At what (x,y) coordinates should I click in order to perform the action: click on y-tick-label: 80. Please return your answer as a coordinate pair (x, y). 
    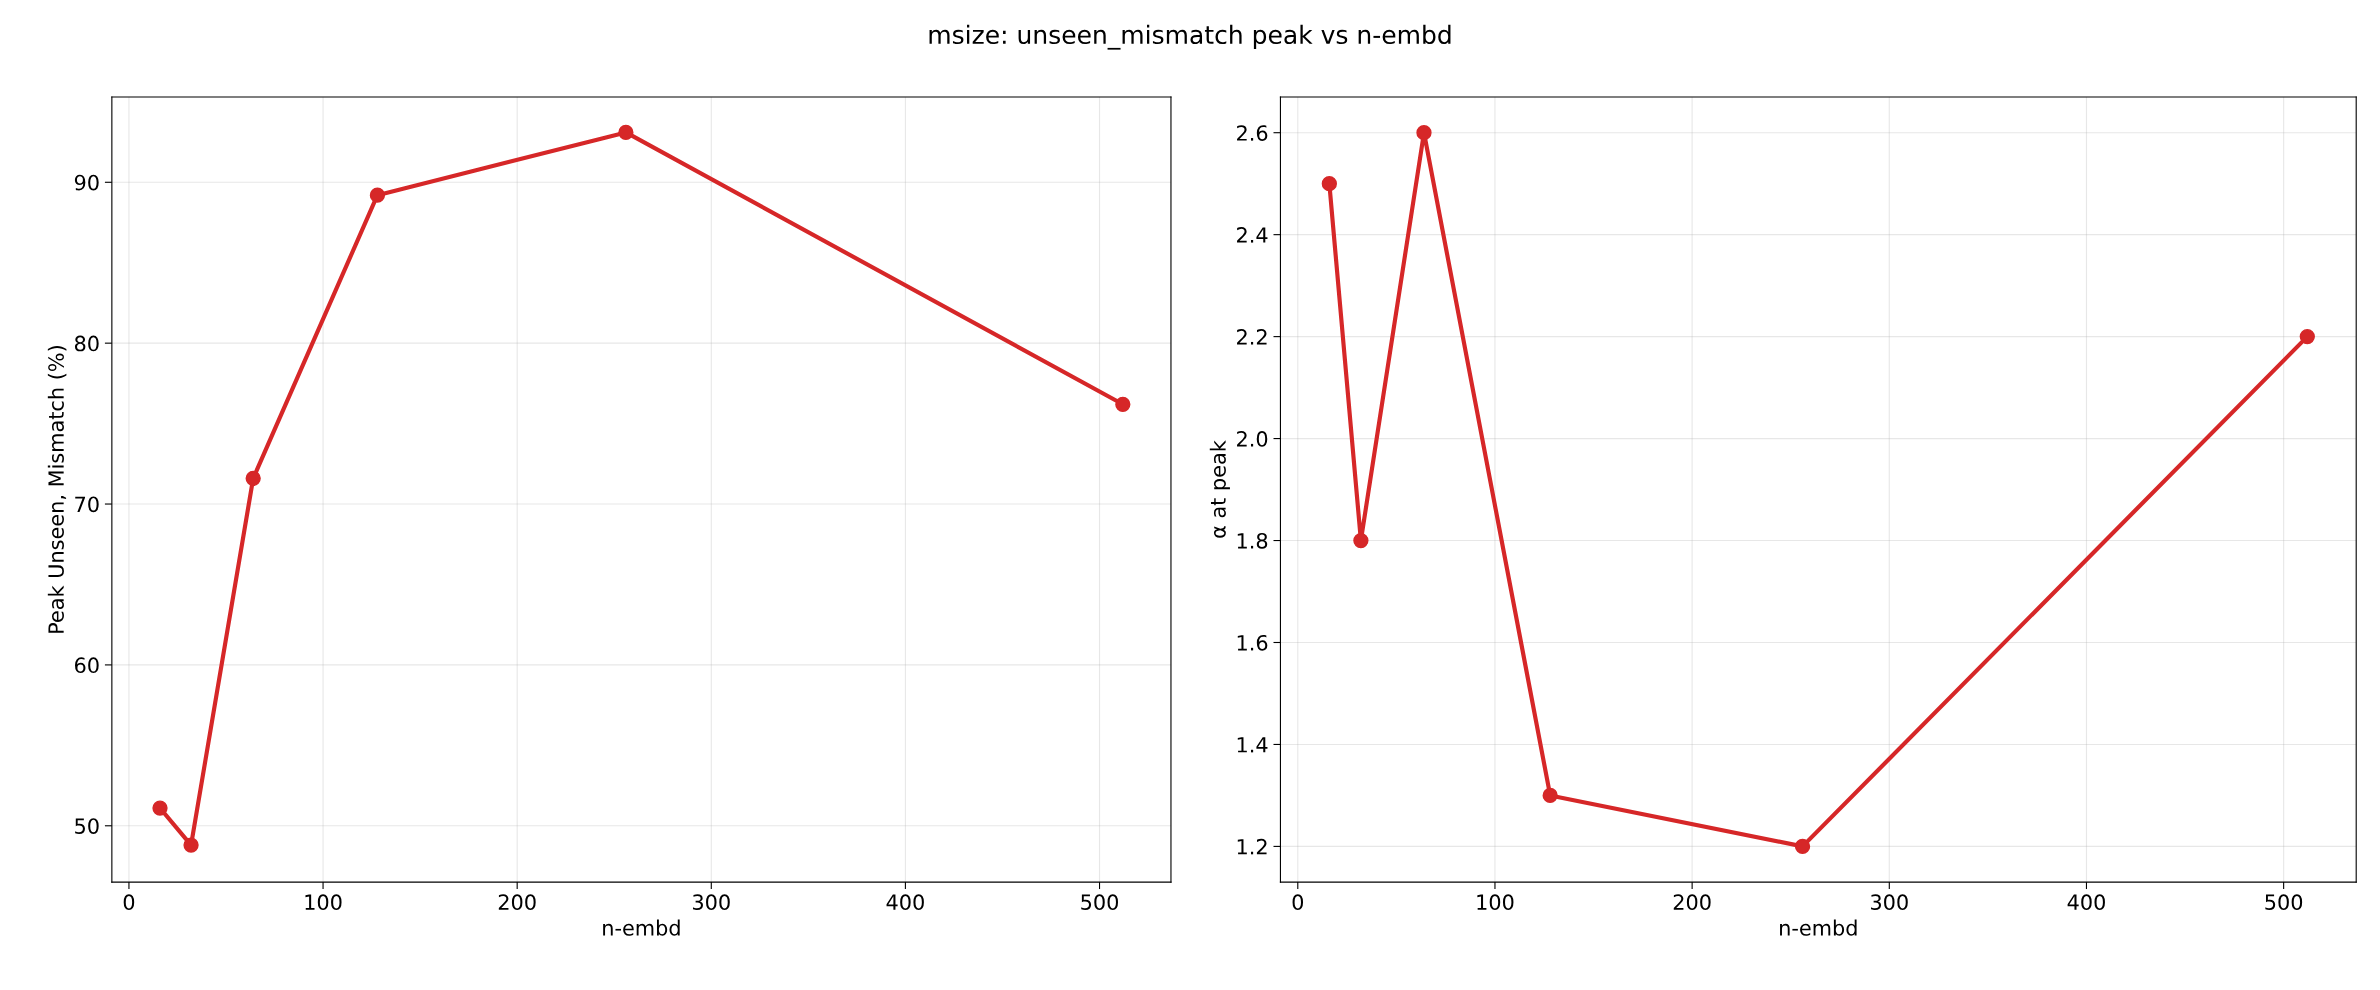
    Looking at the image, I should click on (86, 343).